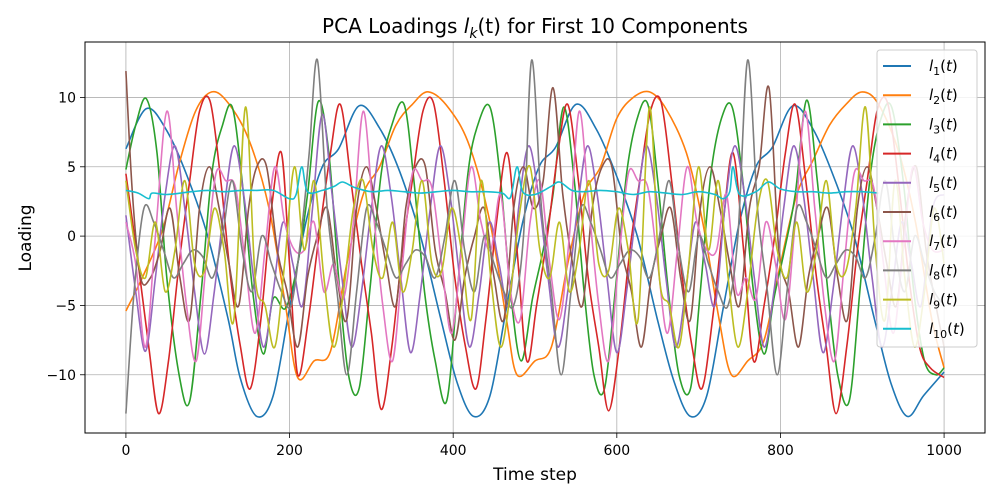 The width and height of the screenshot is (1000, 500). What do you see at coordinates (488, 26) in the screenshot?
I see `title-argument: (t)` at bounding box center [488, 26].